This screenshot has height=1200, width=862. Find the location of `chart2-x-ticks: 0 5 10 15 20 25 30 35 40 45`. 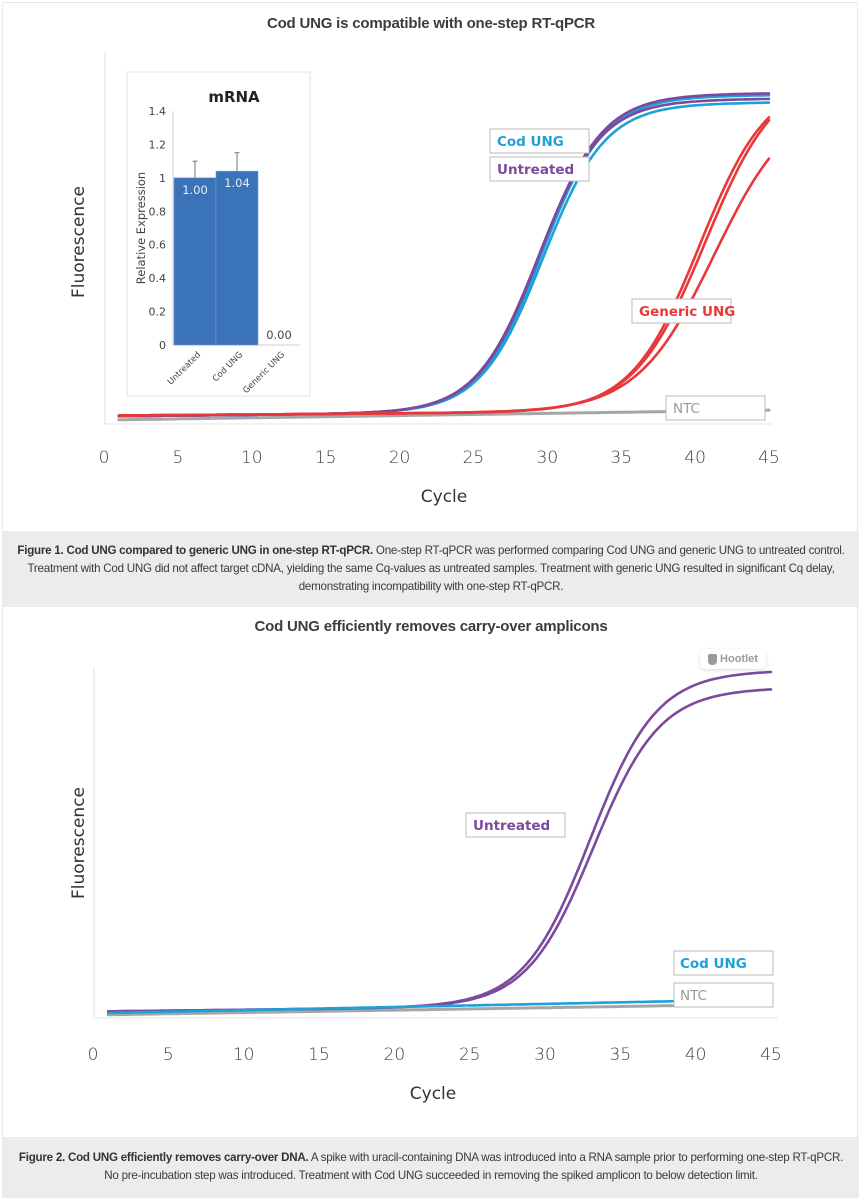

chart2-x-ticks: 0 5 10 15 20 25 30 35 40 45 is located at coordinates (435, 1055).